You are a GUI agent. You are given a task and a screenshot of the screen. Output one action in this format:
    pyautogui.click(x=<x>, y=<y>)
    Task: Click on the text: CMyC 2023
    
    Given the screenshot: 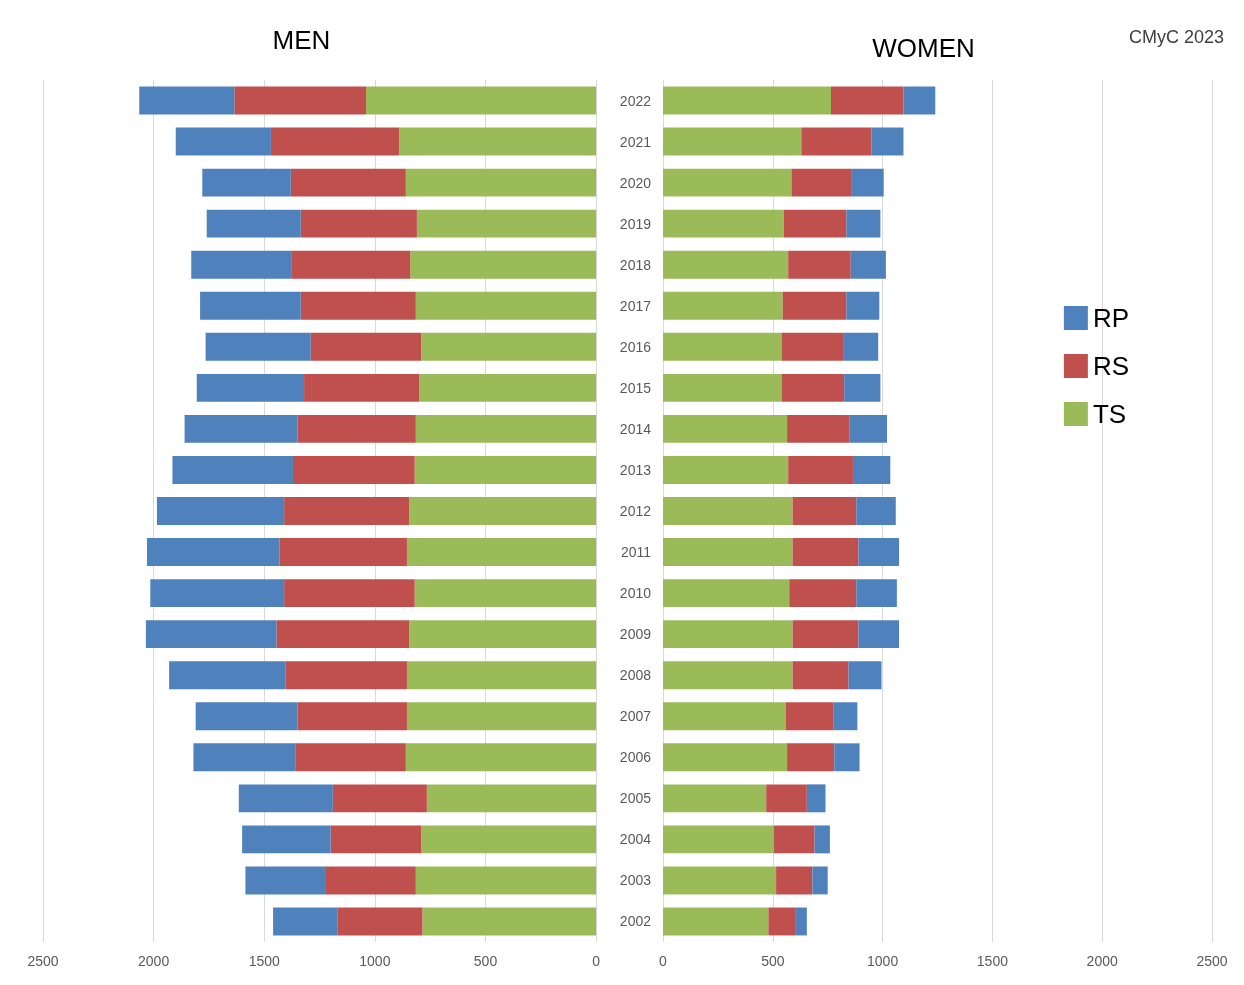 What is the action you would take?
    pyautogui.click(x=1176, y=37)
    